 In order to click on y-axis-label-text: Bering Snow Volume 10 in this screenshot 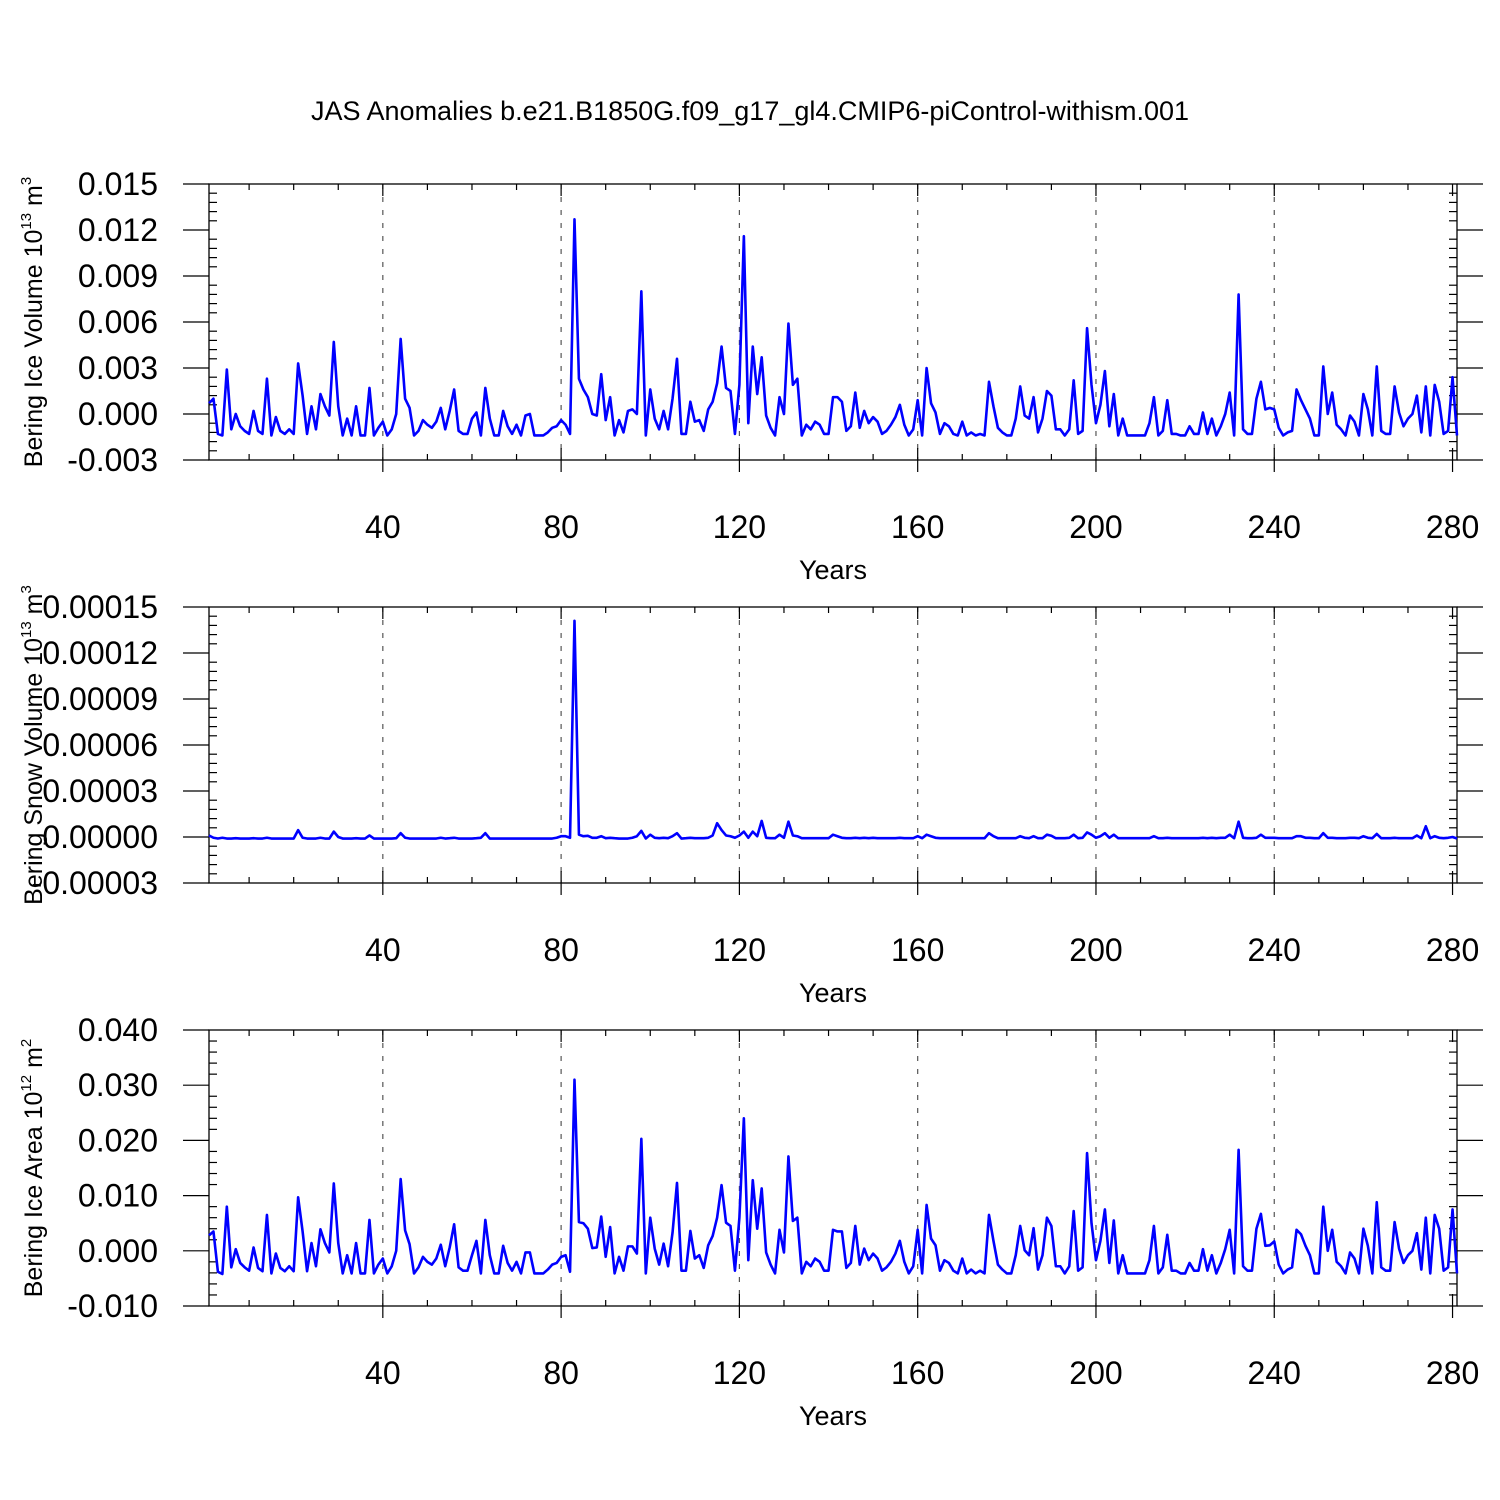, I will do `click(34, 771)`.